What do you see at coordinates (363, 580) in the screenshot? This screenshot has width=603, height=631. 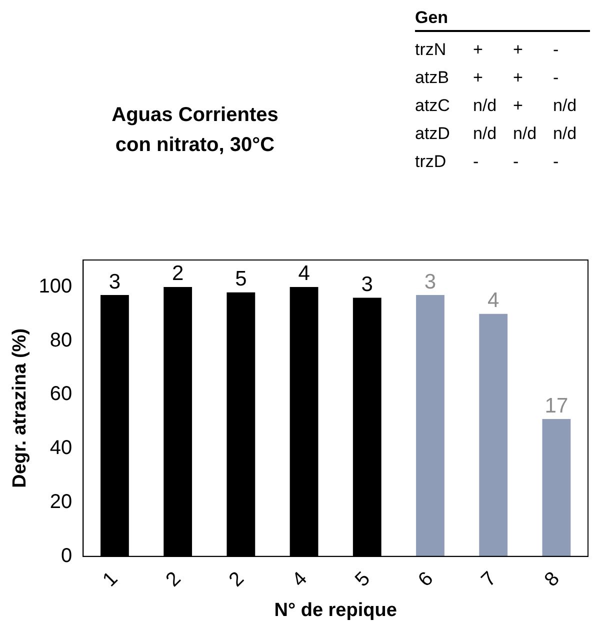 I see `x-tick-label: 5` at bounding box center [363, 580].